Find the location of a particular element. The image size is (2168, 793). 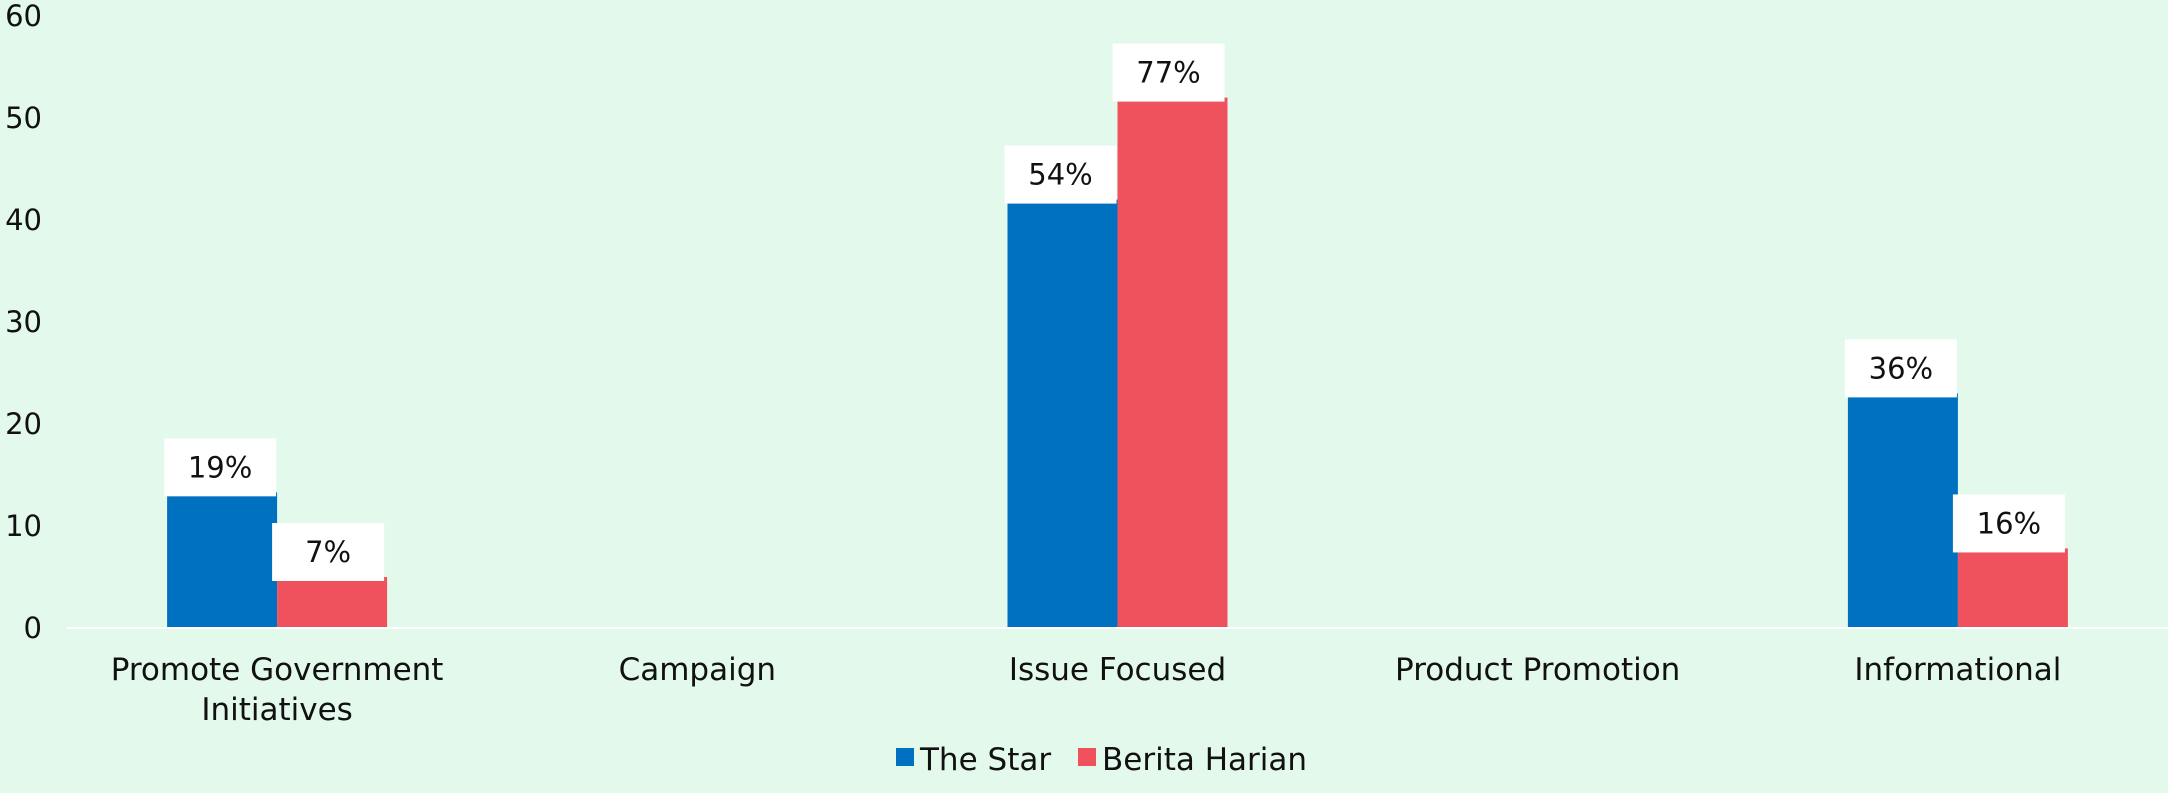

data-label: 19% is located at coordinates (220, 467).